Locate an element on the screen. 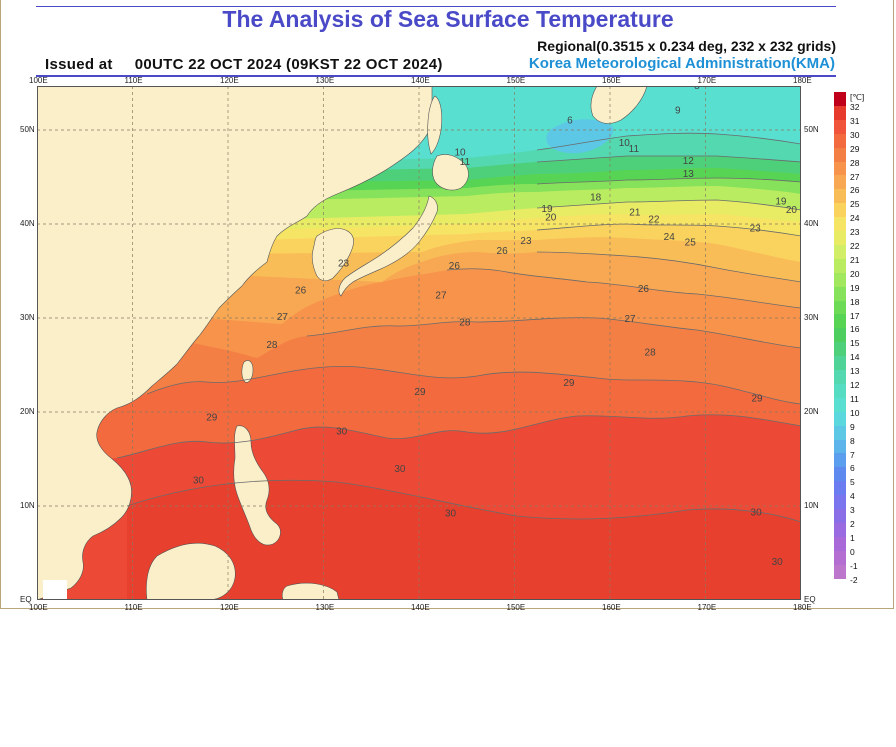 This screenshot has height=747, width=896. contour-label: 22 is located at coordinates (654, 219).